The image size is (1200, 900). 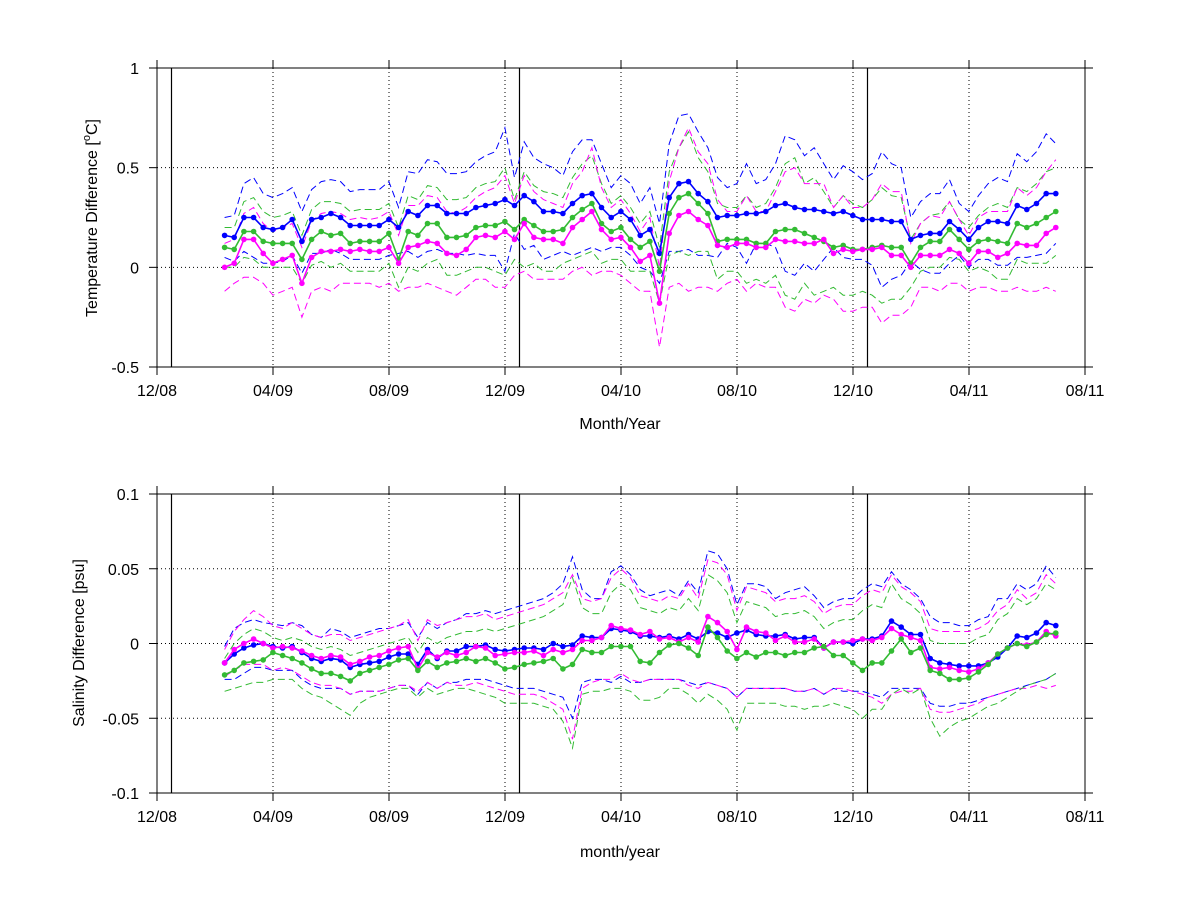 I want to click on salinity-y-tick-label: 0, so click(x=134, y=645).